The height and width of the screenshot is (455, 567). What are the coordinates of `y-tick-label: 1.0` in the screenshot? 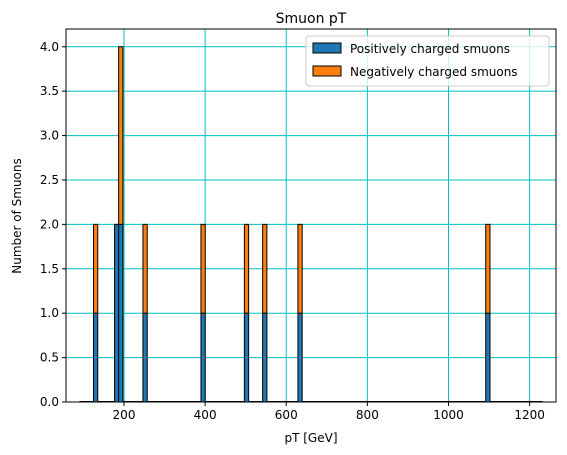 It's located at (49, 313).